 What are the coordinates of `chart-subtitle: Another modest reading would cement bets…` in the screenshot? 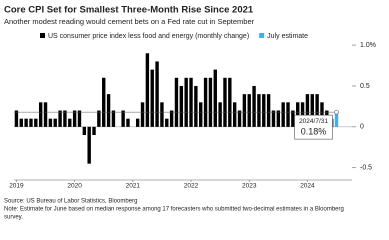 It's located at (129, 21).